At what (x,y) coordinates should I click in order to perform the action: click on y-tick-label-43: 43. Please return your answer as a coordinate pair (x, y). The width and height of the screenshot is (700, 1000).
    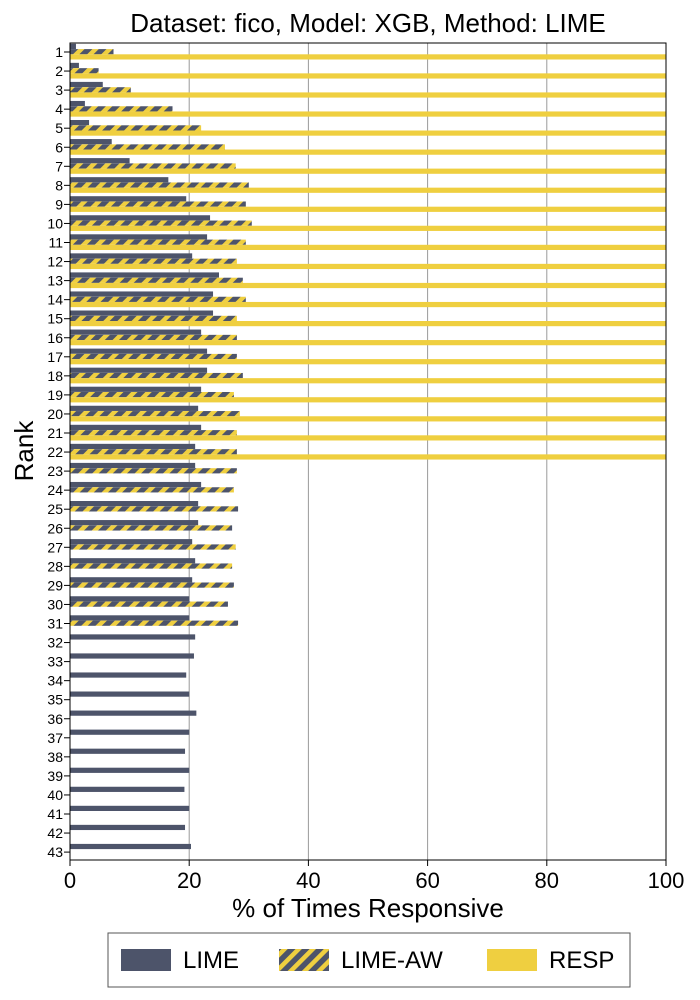
    Looking at the image, I should click on (55, 852).